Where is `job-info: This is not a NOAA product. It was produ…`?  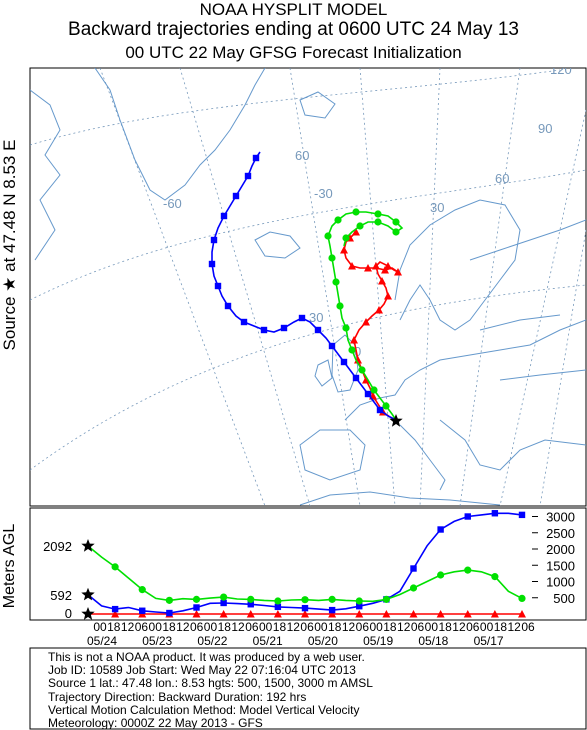
job-info: This is not a NOAA product. It was produ… is located at coordinates (293, 690).